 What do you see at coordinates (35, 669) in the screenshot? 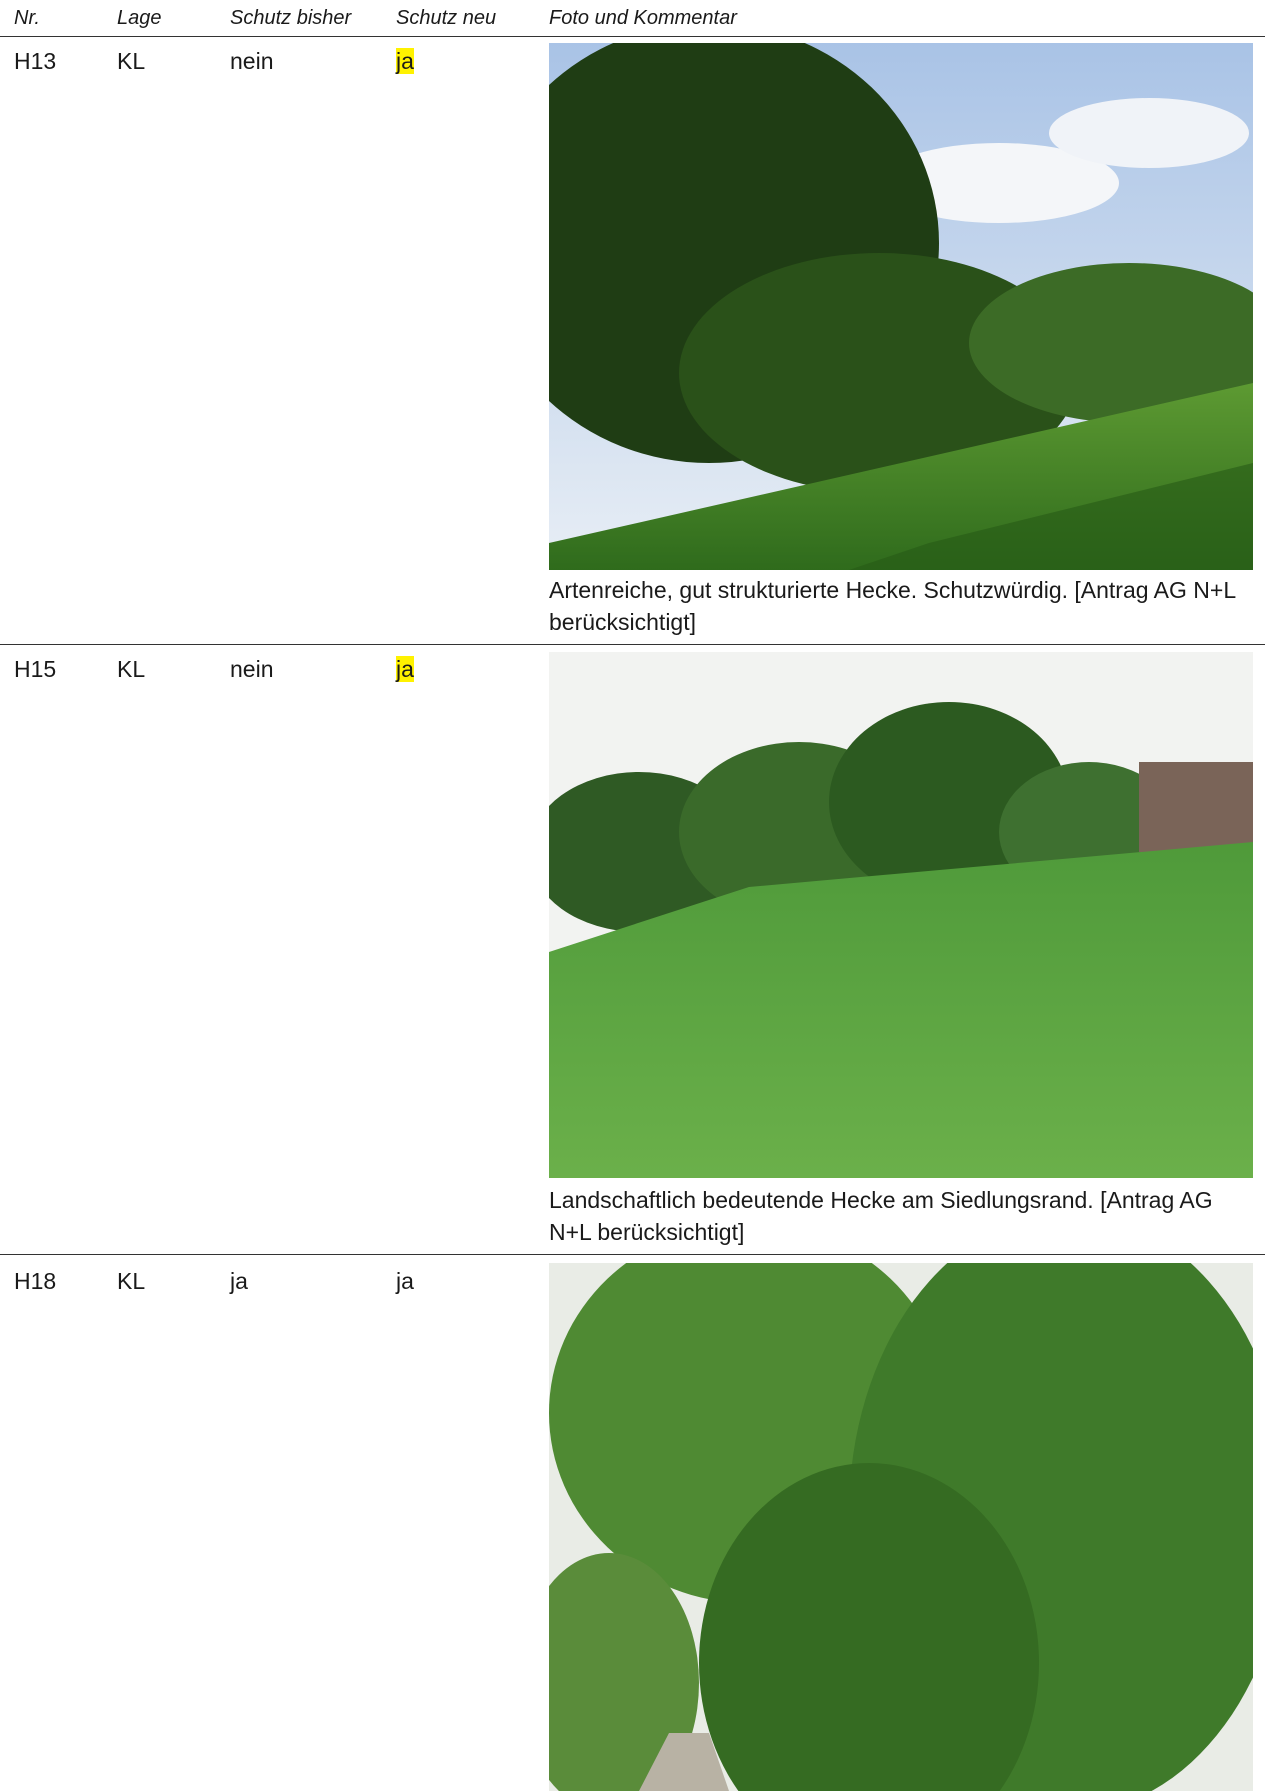
I see `cell: H15` at bounding box center [35, 669].